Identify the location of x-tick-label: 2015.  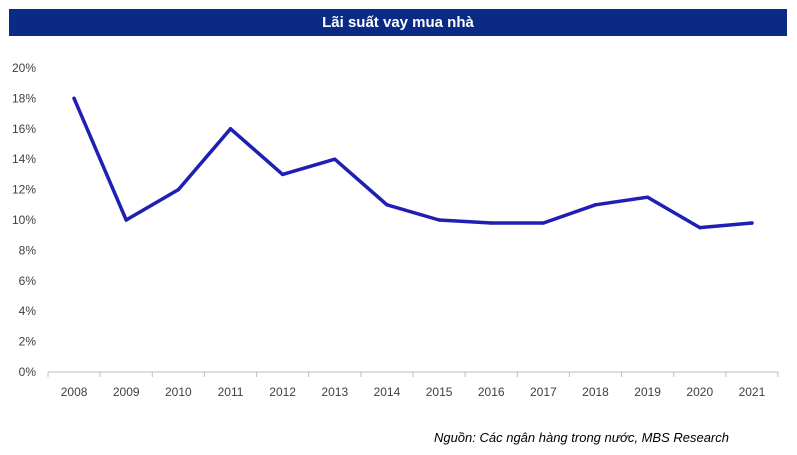
(439, 392).